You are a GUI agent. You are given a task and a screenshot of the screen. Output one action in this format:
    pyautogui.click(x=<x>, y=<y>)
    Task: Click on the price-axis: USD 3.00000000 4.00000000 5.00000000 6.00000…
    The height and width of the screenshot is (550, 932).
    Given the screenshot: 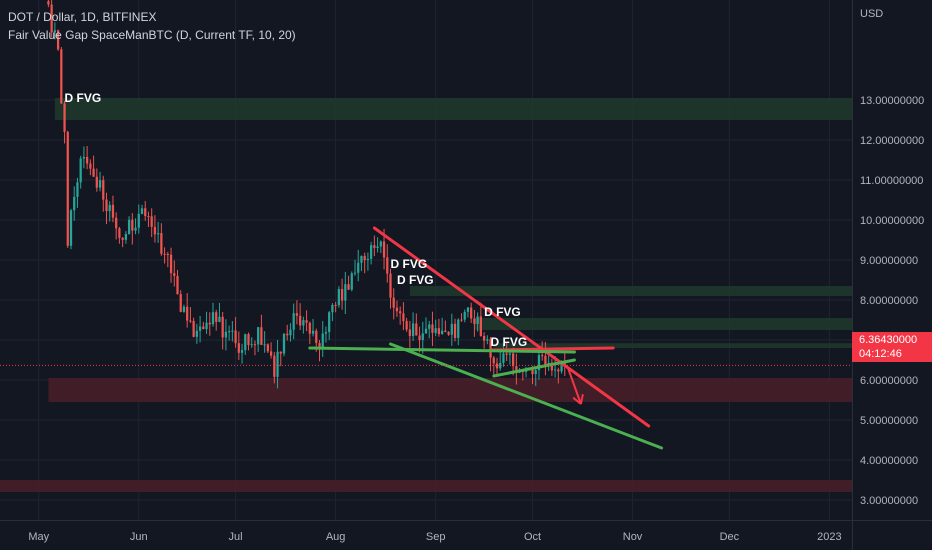 What is the action you would take?
    pyautogui.click(x=892, y=275)
    